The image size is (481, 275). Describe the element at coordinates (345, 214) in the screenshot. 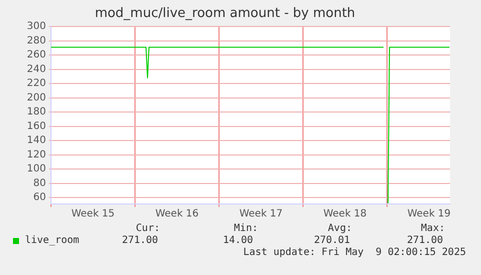

I see `x-tick-label: Week 18` at that location.